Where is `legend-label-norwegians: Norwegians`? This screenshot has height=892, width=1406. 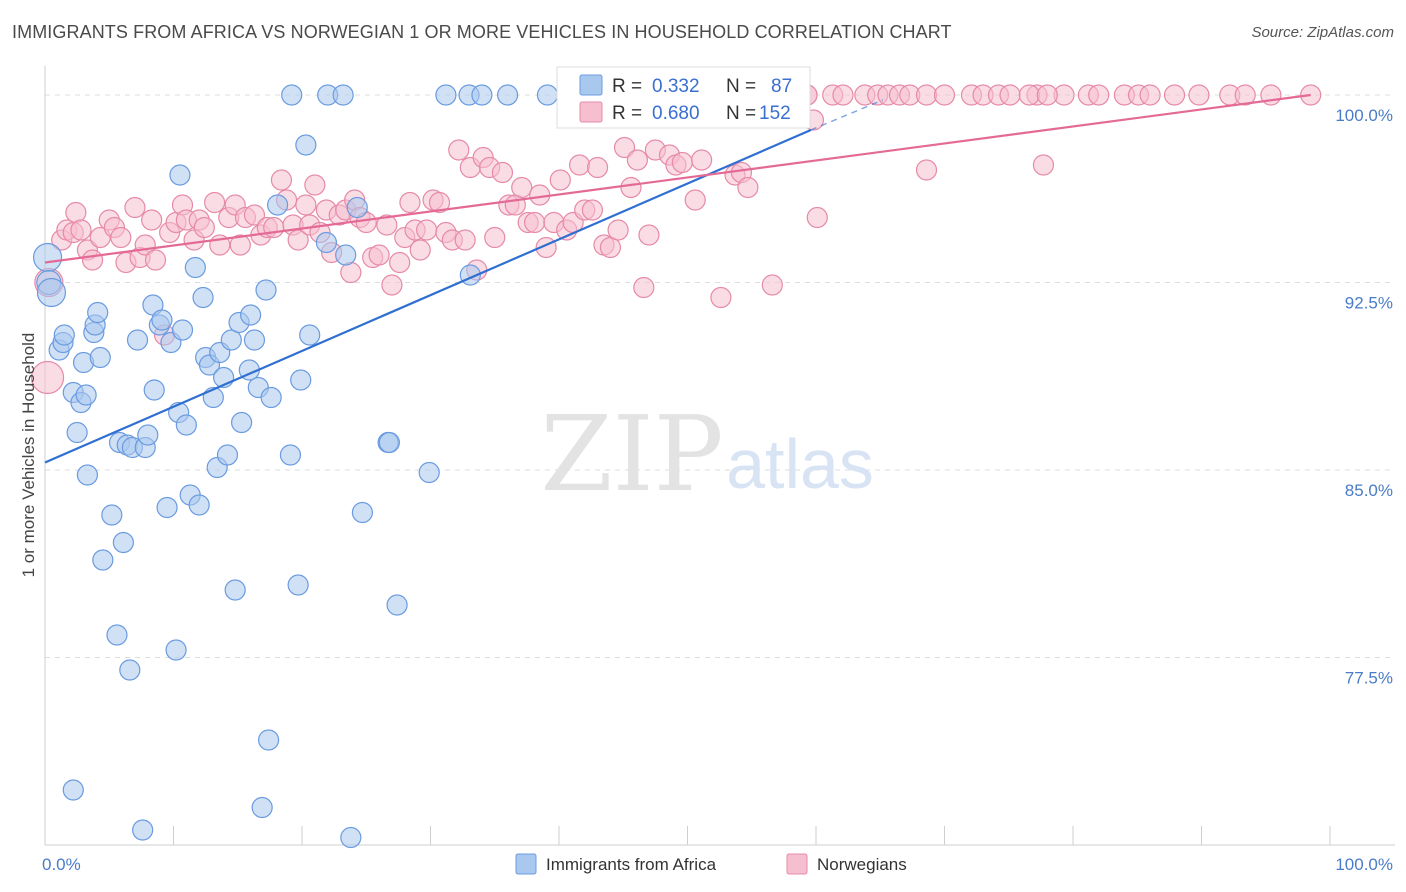 legend-label-norwegians: Norwegians is located at coordinates (862, 864).